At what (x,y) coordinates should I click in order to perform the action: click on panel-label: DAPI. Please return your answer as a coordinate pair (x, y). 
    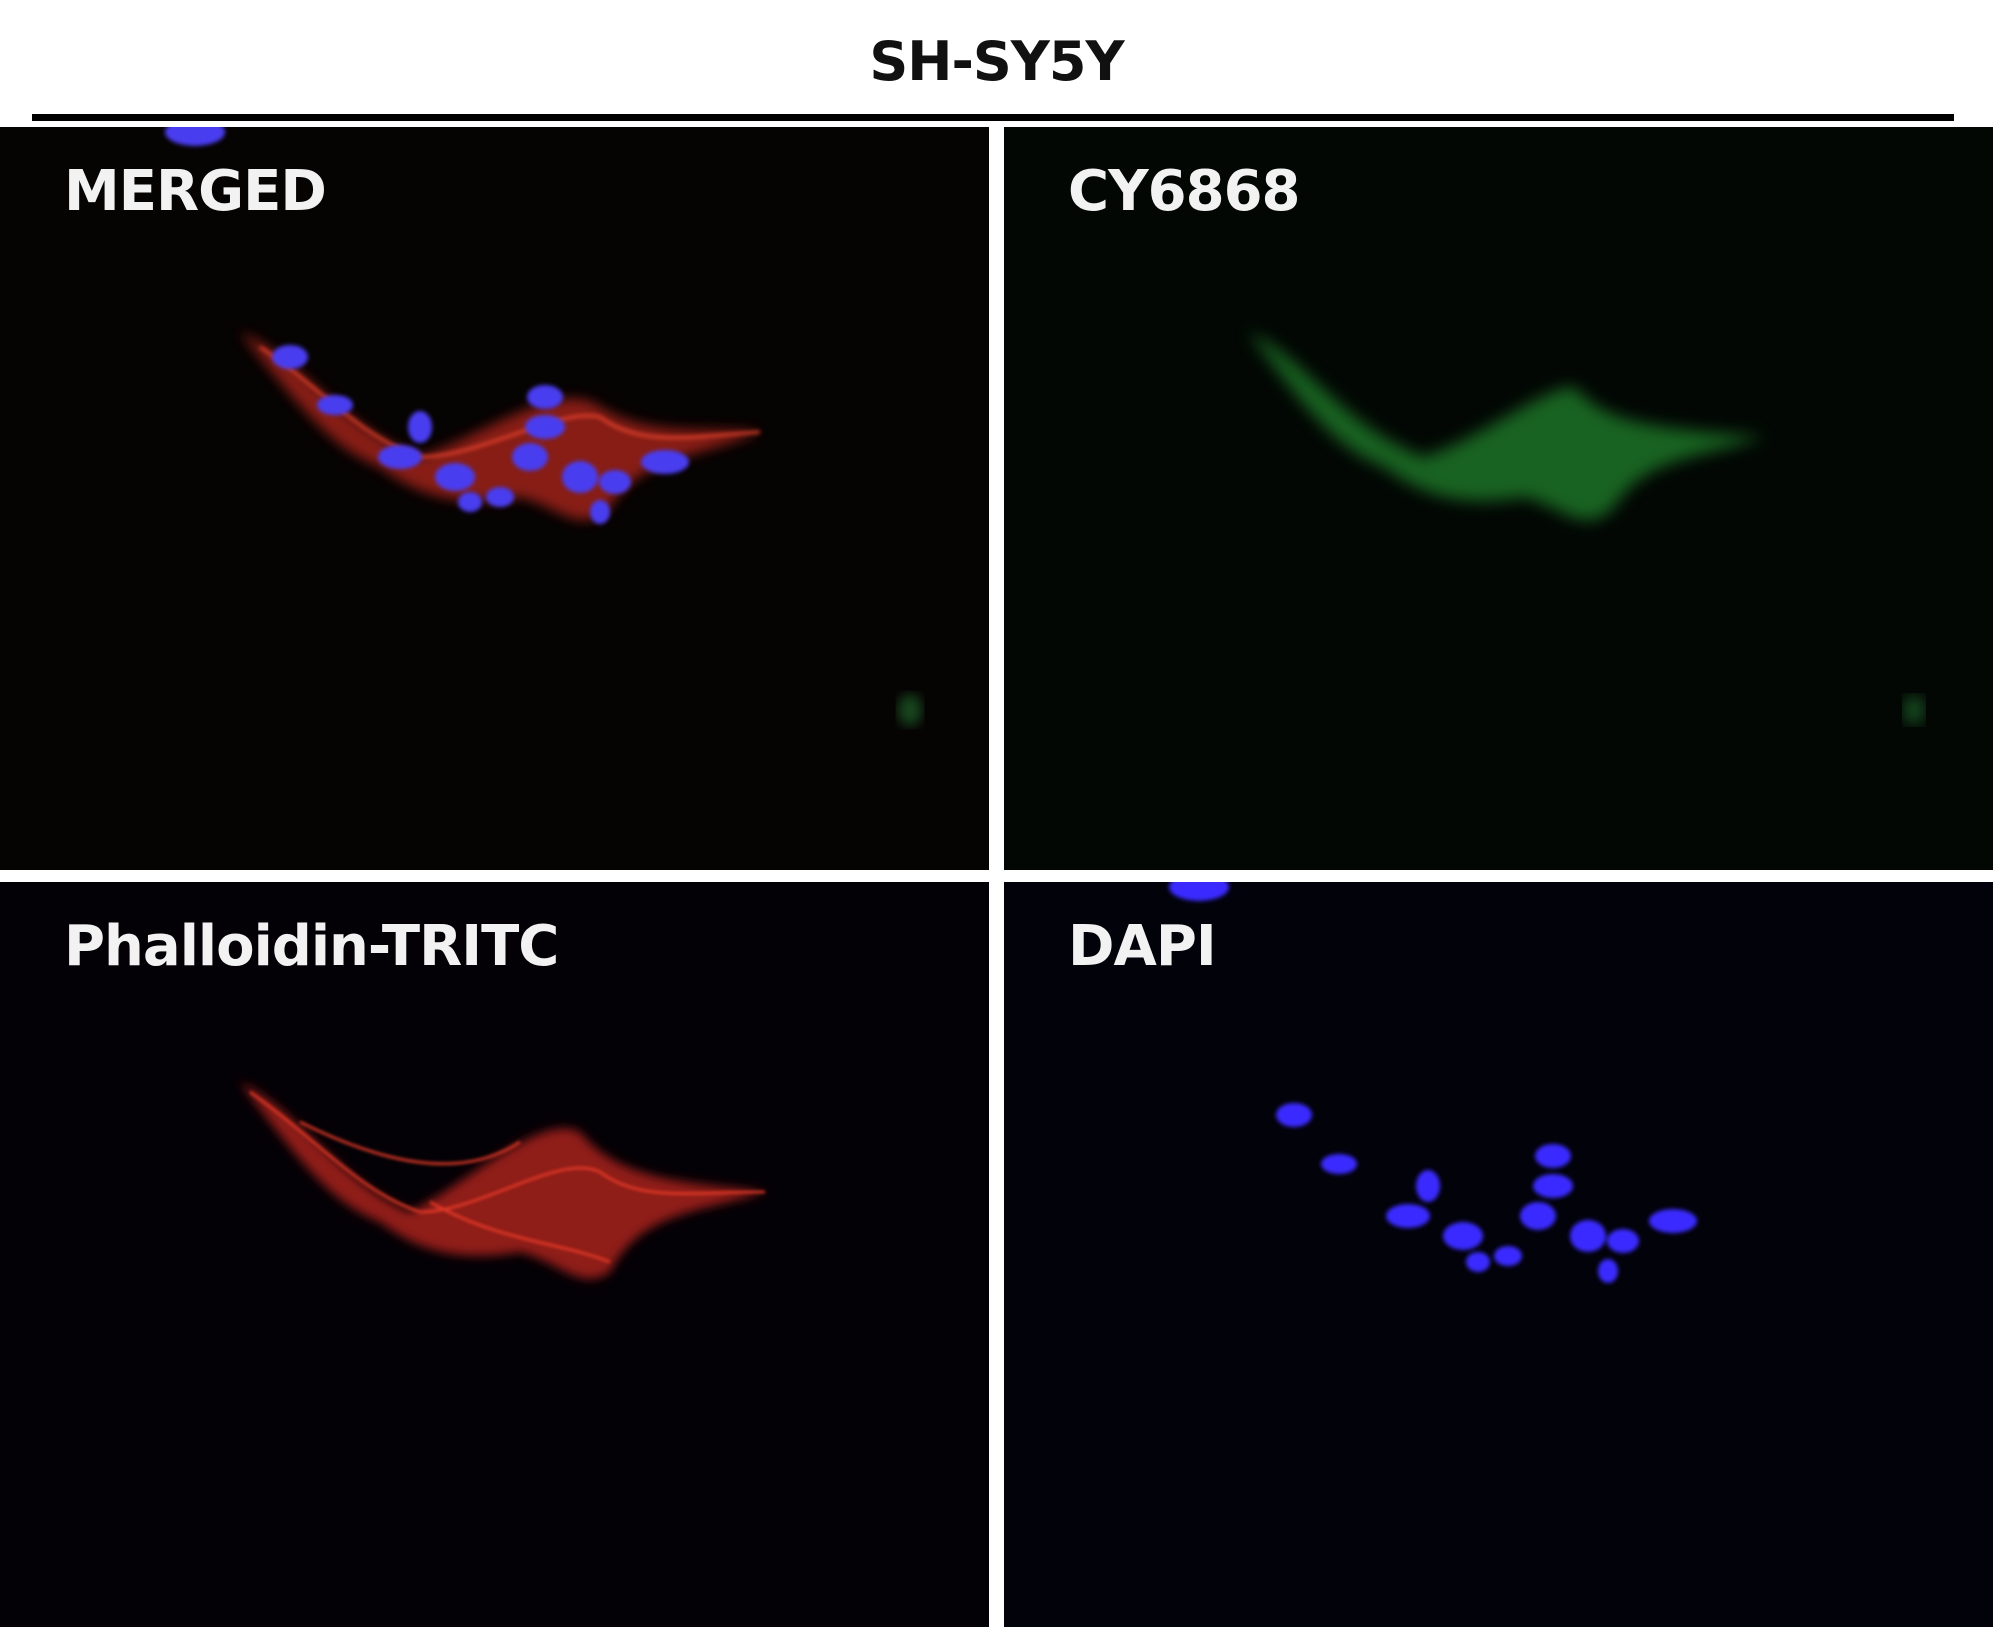
    Looking at the image, I should click on (1142, 946).